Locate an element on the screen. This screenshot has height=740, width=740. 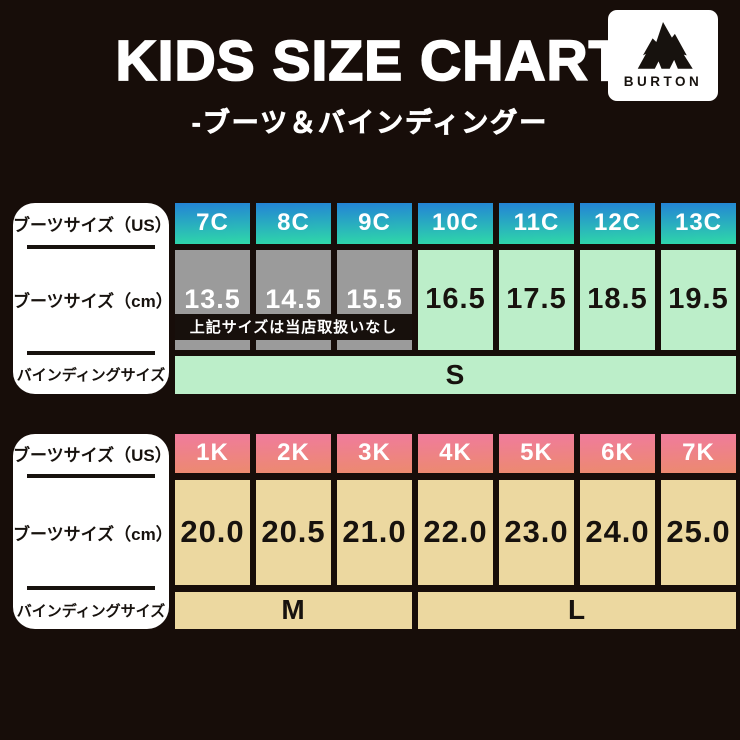
cm-size-cell: 23.0 is located at coordinates (536, 532).